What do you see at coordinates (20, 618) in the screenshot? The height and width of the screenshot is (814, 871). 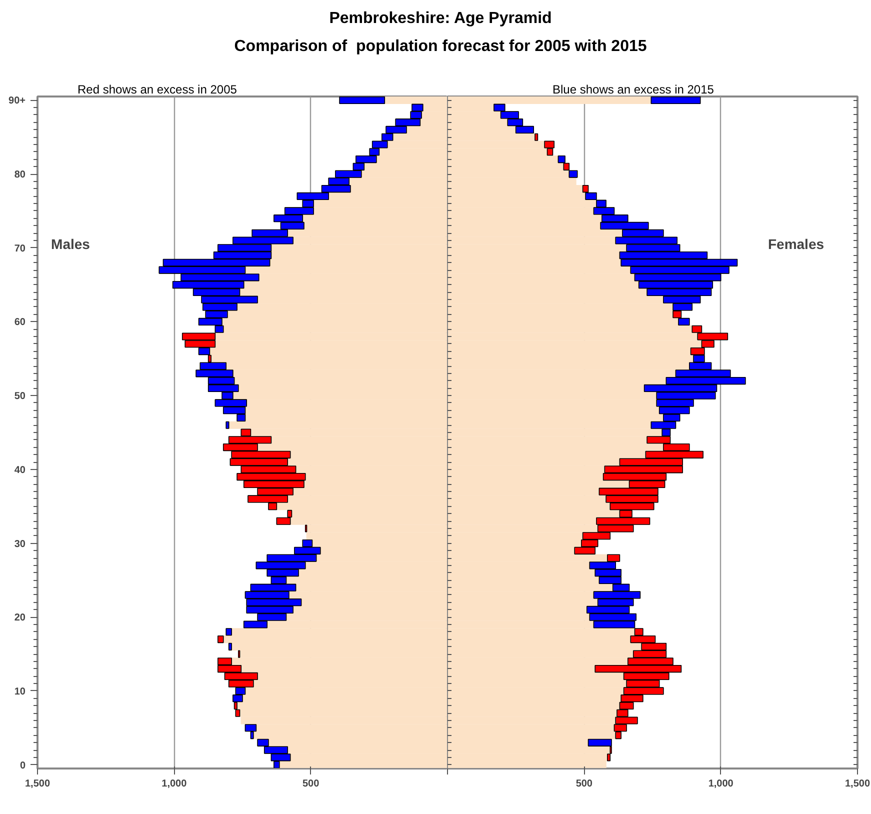 I see `y-tick-label: 20` at bounding box center [20, 618].